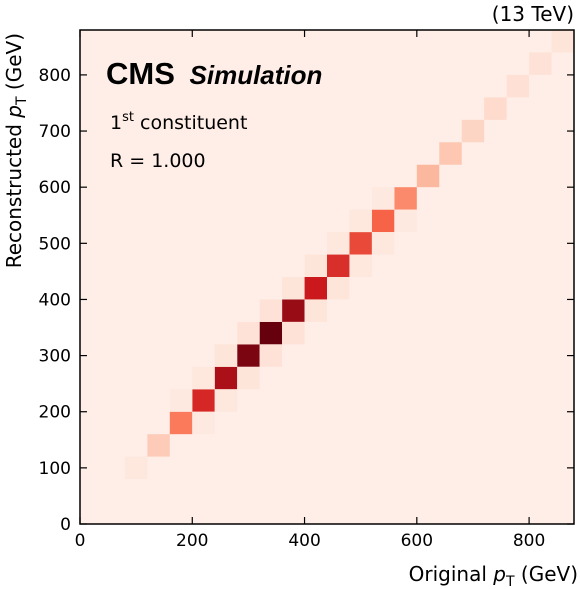 This screenshot has height=589, width=580. What do you see at coordinates (533, 14) in the screenshot?
I see `energy-label: (13 TeV)` at bounding box center [533, 14].